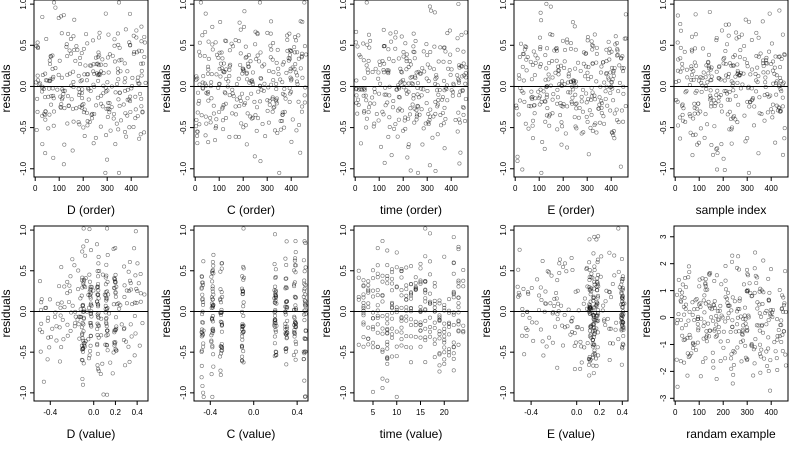 The image size is (800, 450). I want to click on plot-frame, so click(91, 313).